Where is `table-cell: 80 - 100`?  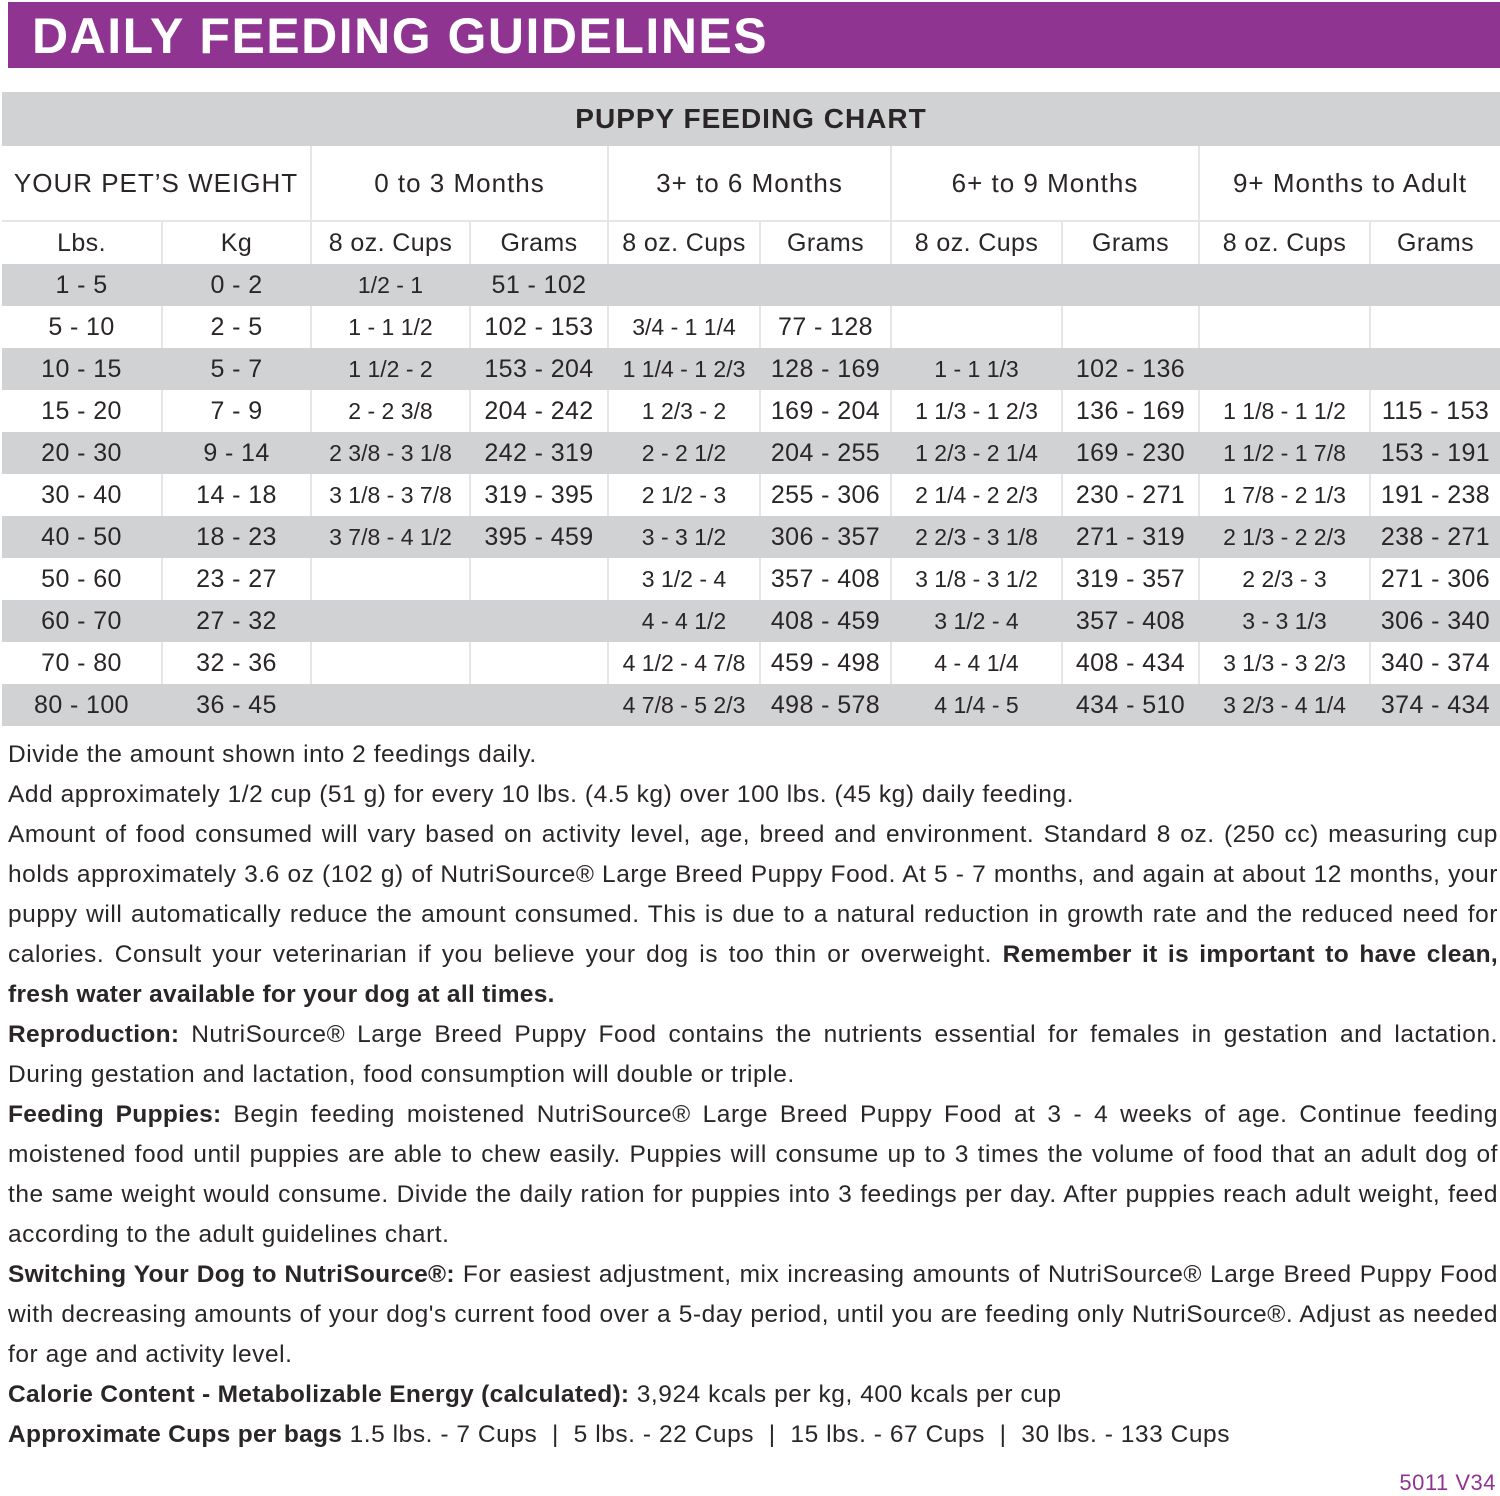 table-cell: 80 - 100 is located at coordinates (82, 705).